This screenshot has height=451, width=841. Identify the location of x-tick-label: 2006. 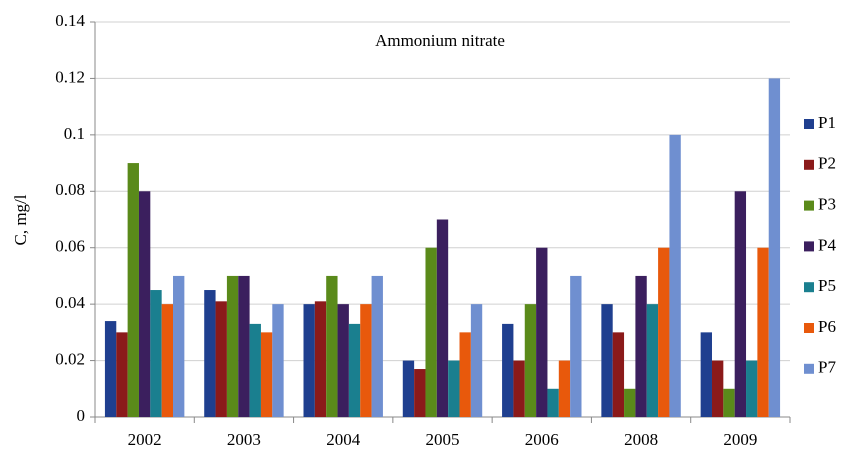
(542, 439).